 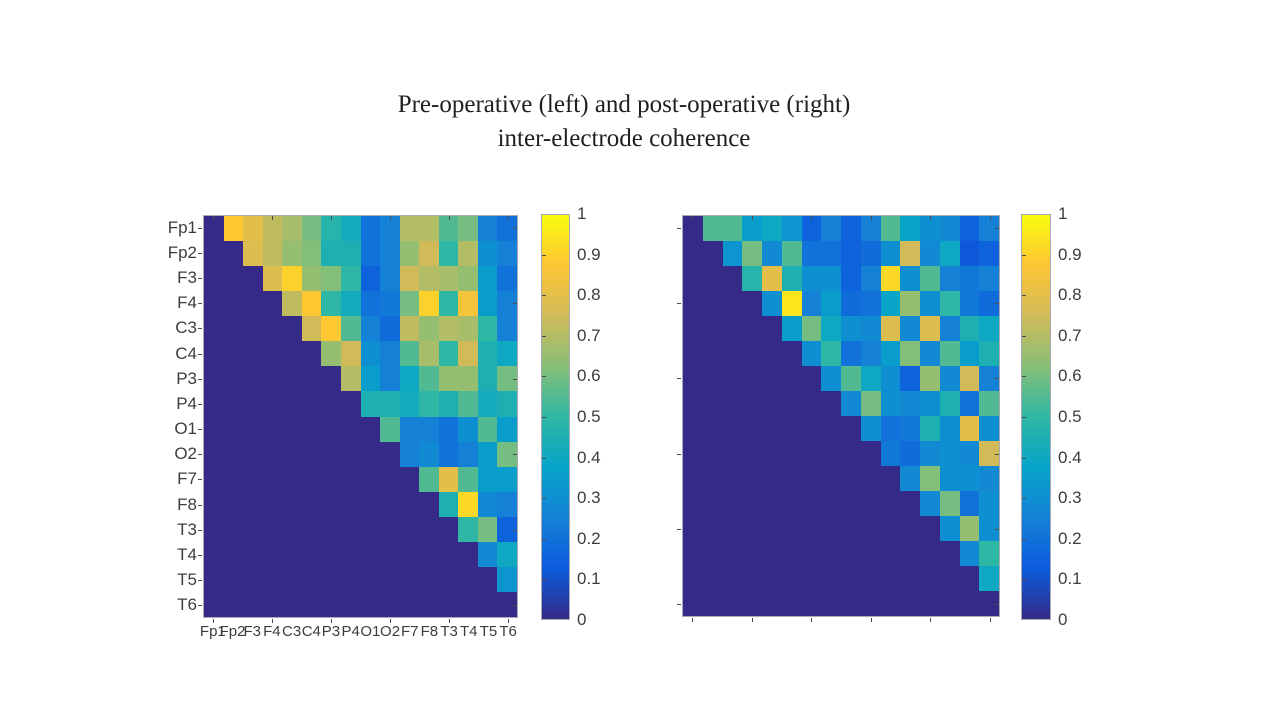 I want to click on x-axis-label: T6, so click(x=508, y=631).